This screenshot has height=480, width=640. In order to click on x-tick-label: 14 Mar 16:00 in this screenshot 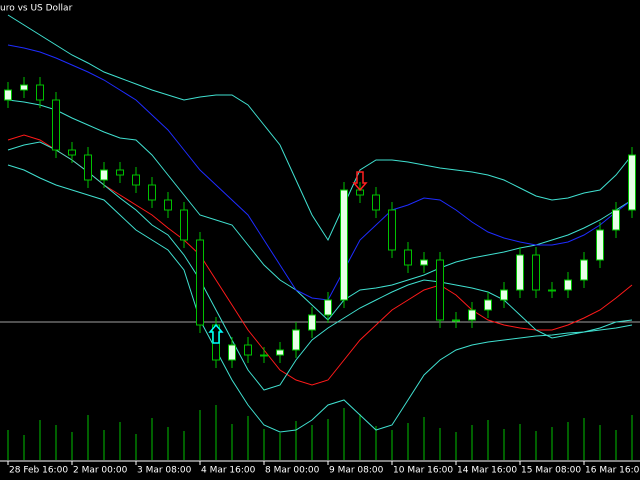, I will do `click(487, 471)`.